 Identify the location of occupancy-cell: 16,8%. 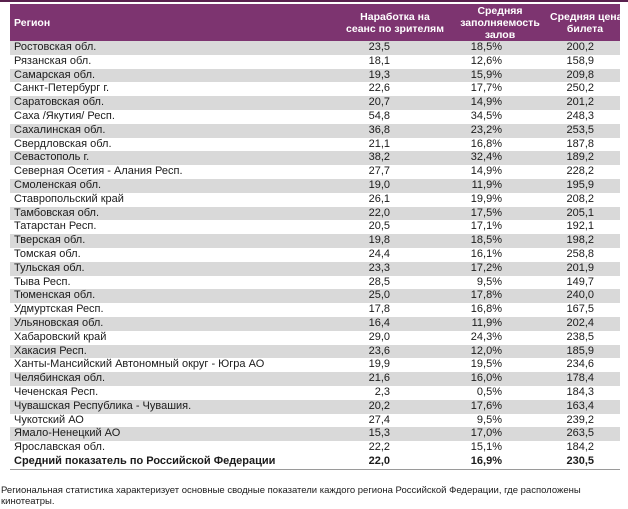
(500, 310).